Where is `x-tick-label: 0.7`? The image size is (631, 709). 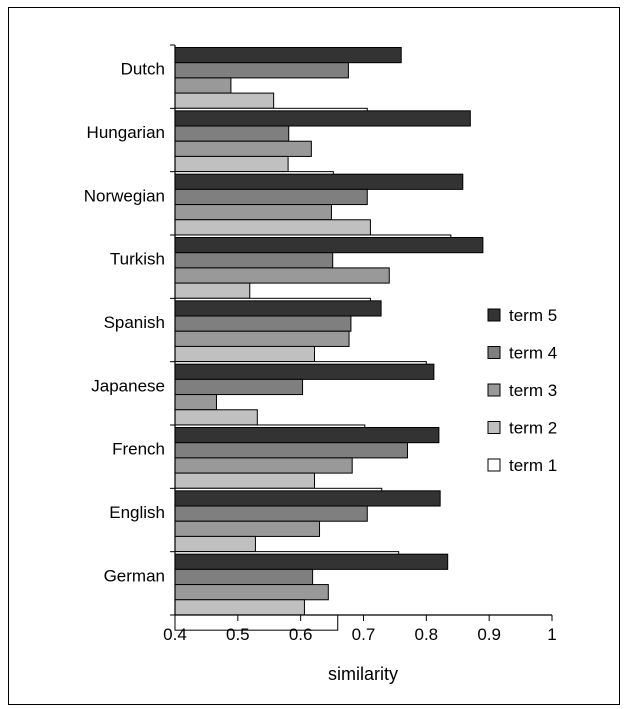 x-tick-label: 0.7 is located at coordinates (364, 634).